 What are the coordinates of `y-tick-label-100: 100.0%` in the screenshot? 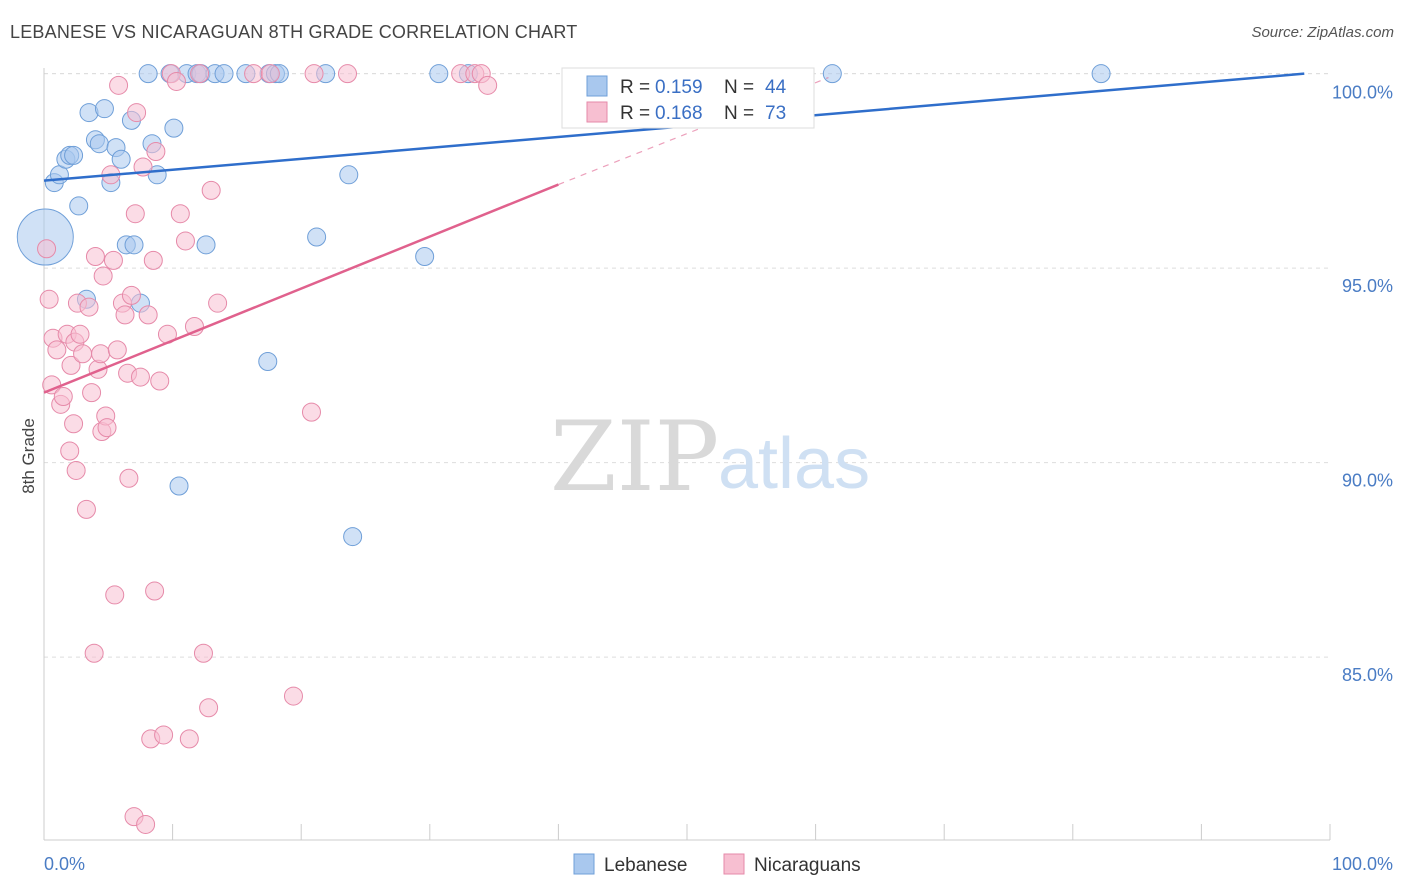 It's located at (1362, 93).